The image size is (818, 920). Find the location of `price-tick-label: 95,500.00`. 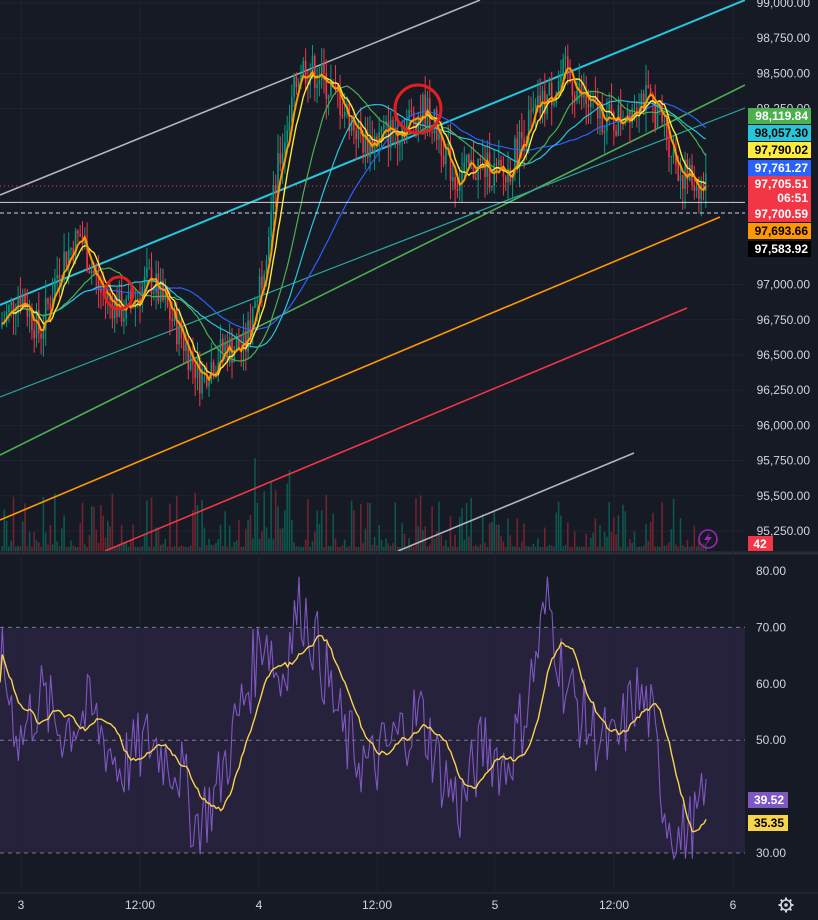

price-tick-label: 95,500.00 is located at coordinates (784, 496).